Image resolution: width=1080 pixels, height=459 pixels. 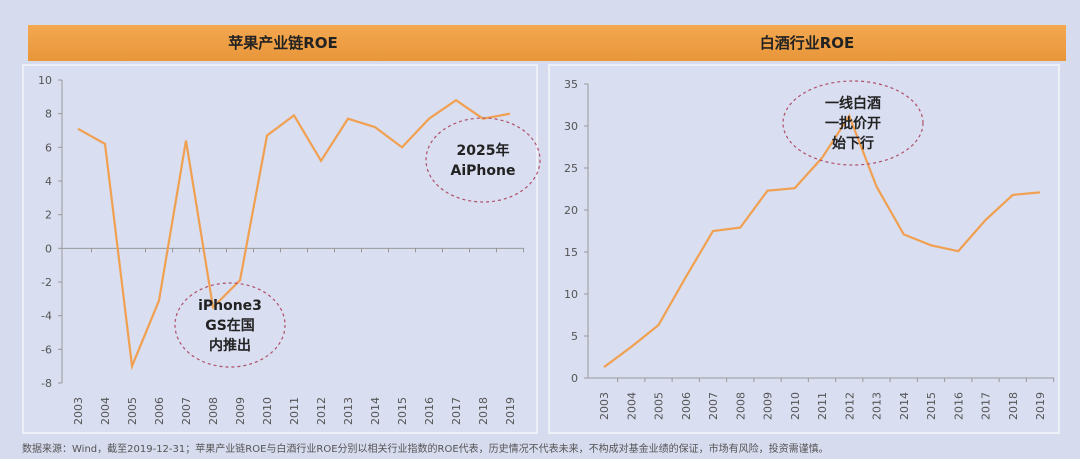 I want to click on annotation-text: 2025年, so click(x=483, y=150).